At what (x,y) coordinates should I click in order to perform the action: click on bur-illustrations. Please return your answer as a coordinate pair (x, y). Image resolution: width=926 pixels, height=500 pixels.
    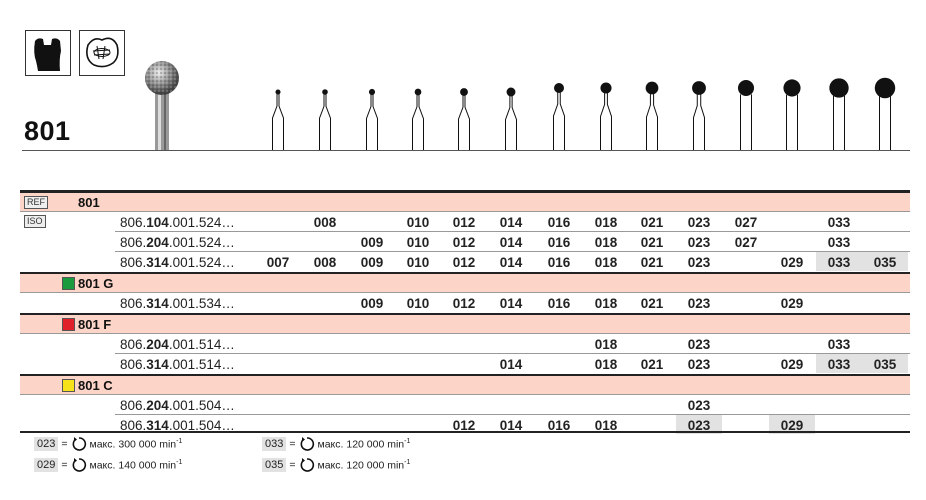
    Looking at the image, I should click on (520, 105).